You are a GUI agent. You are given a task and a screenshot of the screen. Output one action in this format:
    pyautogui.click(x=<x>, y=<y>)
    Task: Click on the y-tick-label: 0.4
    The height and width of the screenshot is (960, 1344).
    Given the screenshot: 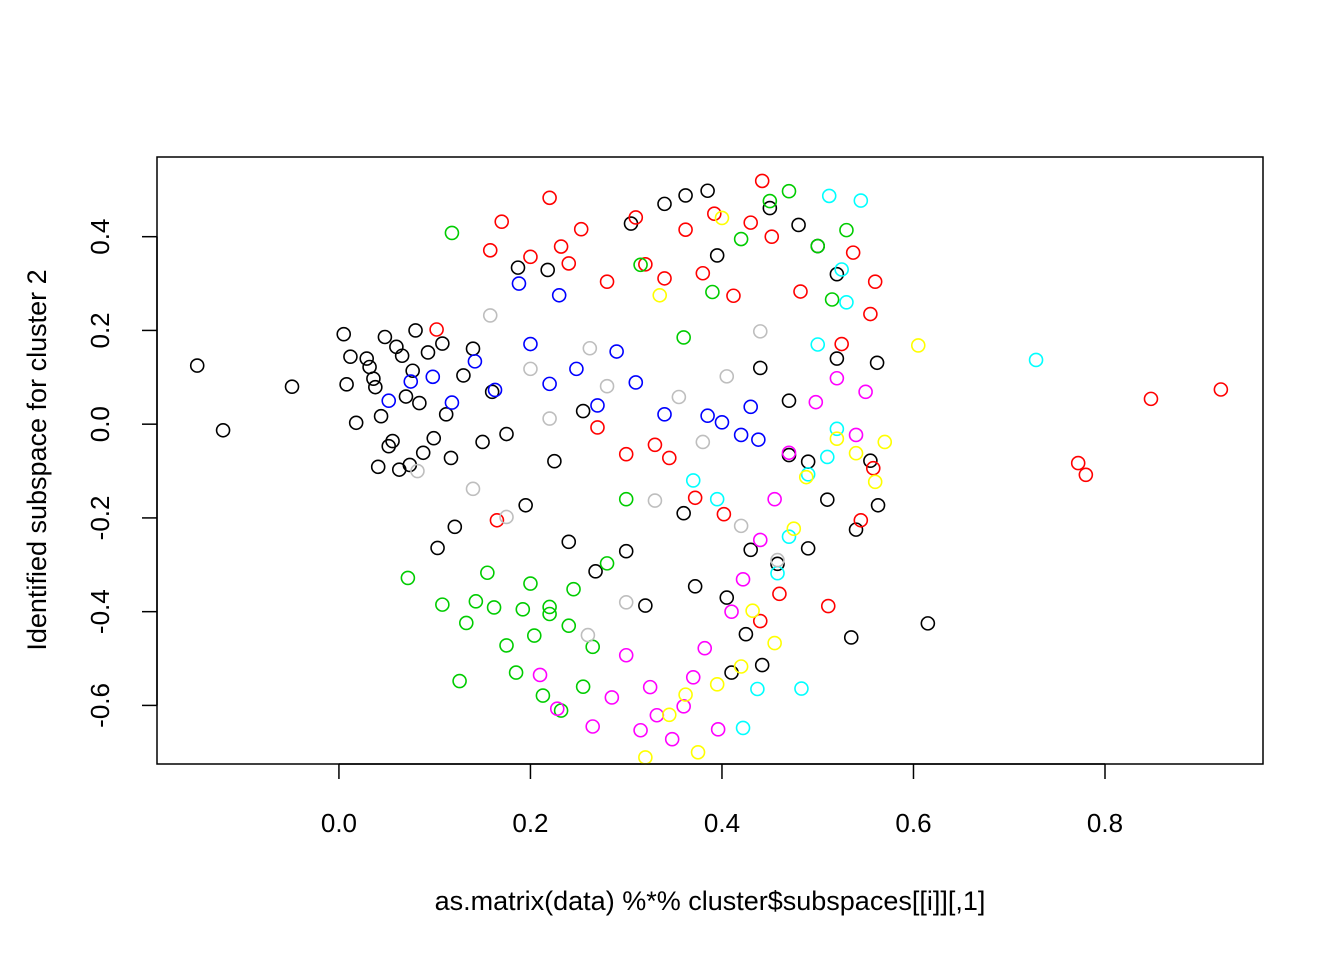 What is the action you would take?
    pyautogui.click(x=100, y=237)
    